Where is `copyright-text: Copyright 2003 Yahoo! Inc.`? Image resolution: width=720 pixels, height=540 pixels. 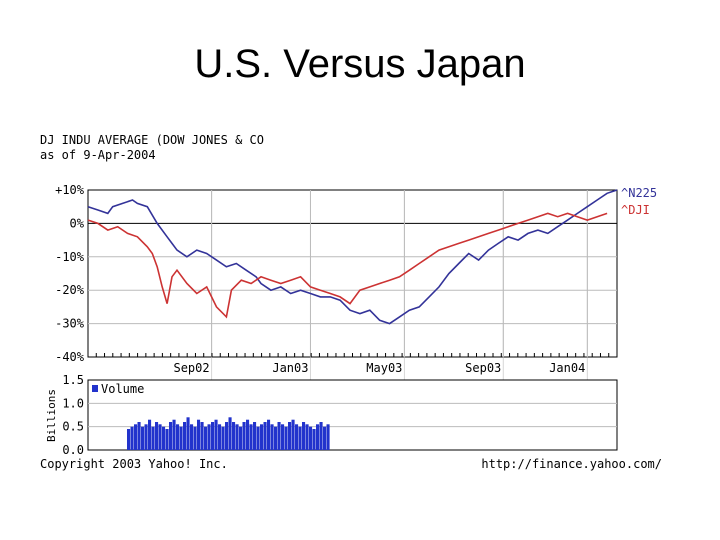
copyright-text: Copyright 2003 Yahoo! Inc. is located at coordinates (134, 464).